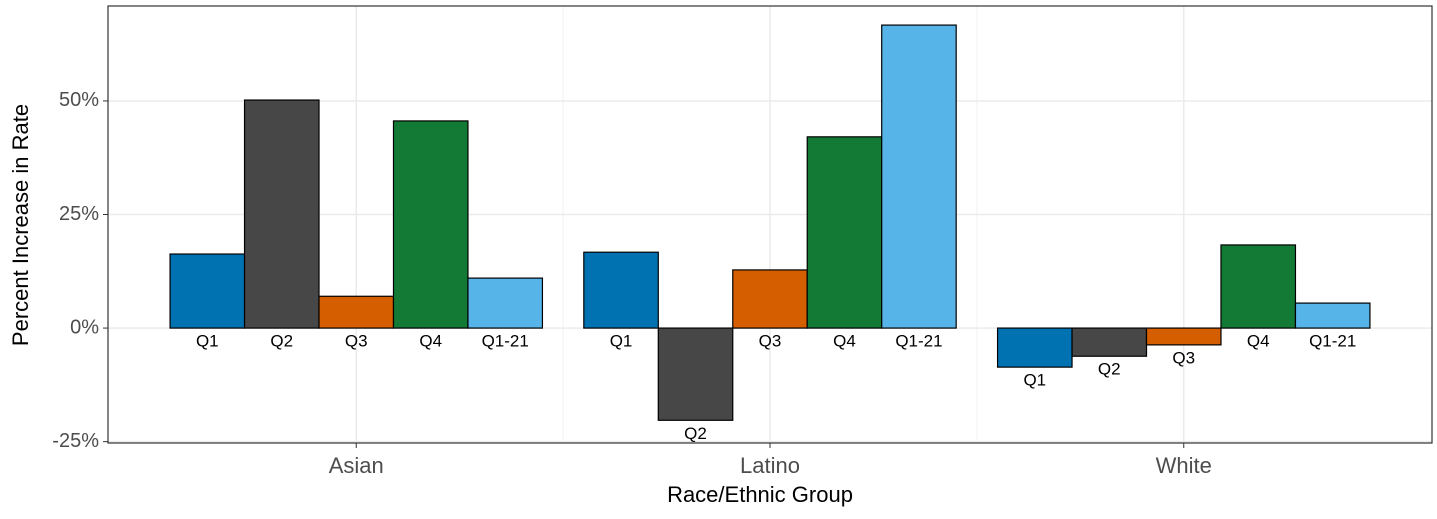 Image resolution: width=1437 pixels, height=519 pixels. What do you see at coordinates (770, 465) in the screenshot?
I see `x-tick-label: Latino` at bounding box center [770, 465].